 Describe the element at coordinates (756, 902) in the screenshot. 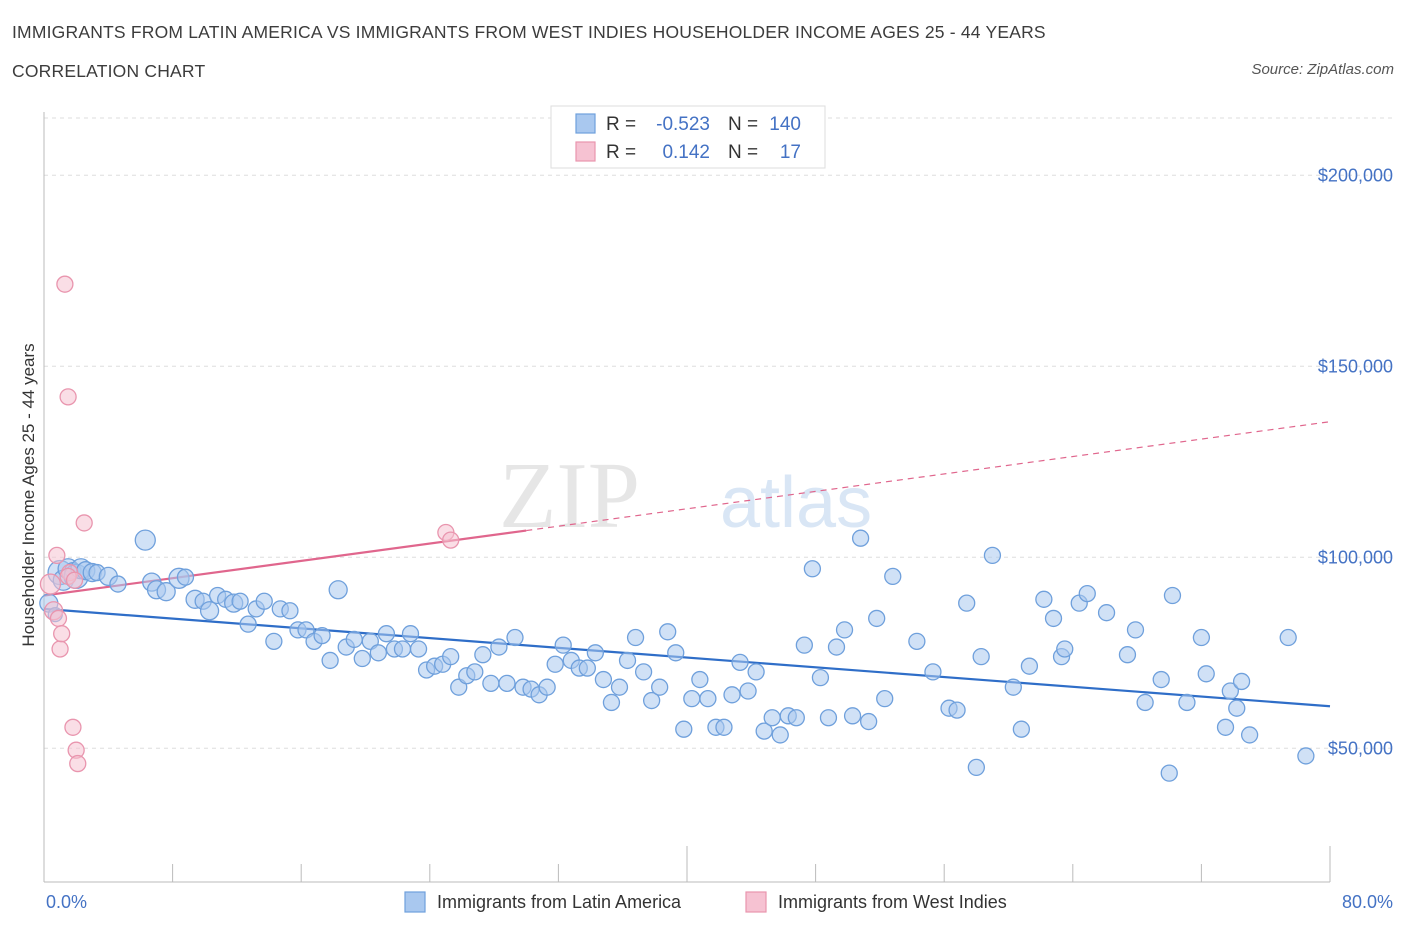

I see `bottom-legend-swatch-west-indies` at that location.